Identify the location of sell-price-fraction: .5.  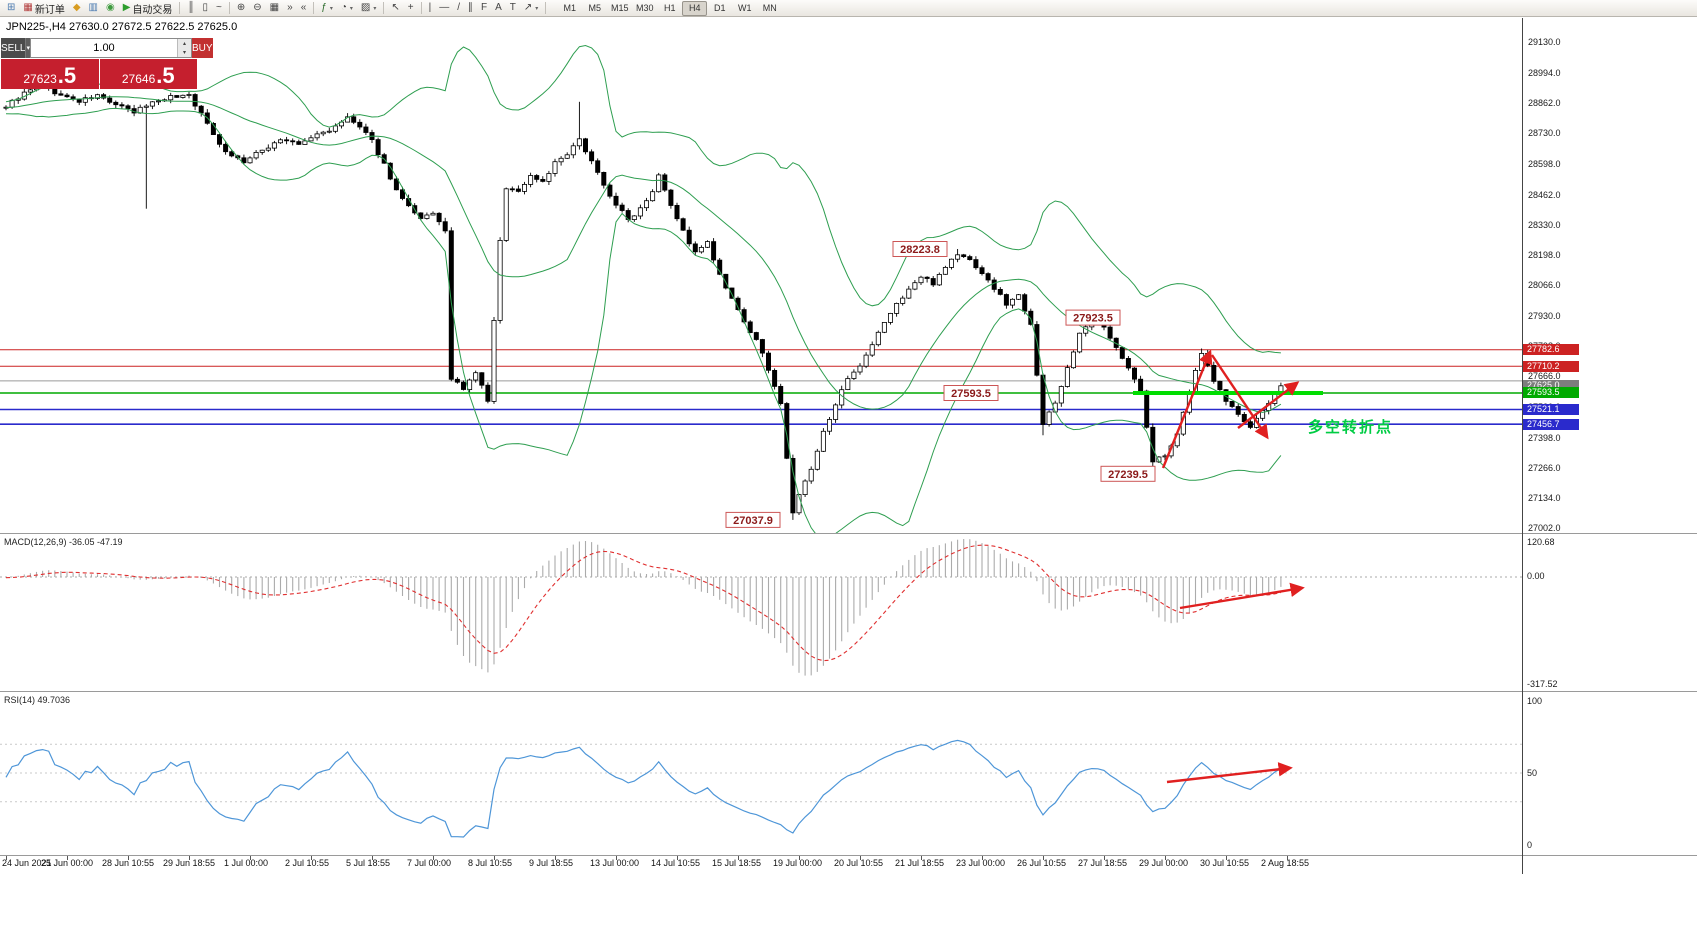
(67, 75).